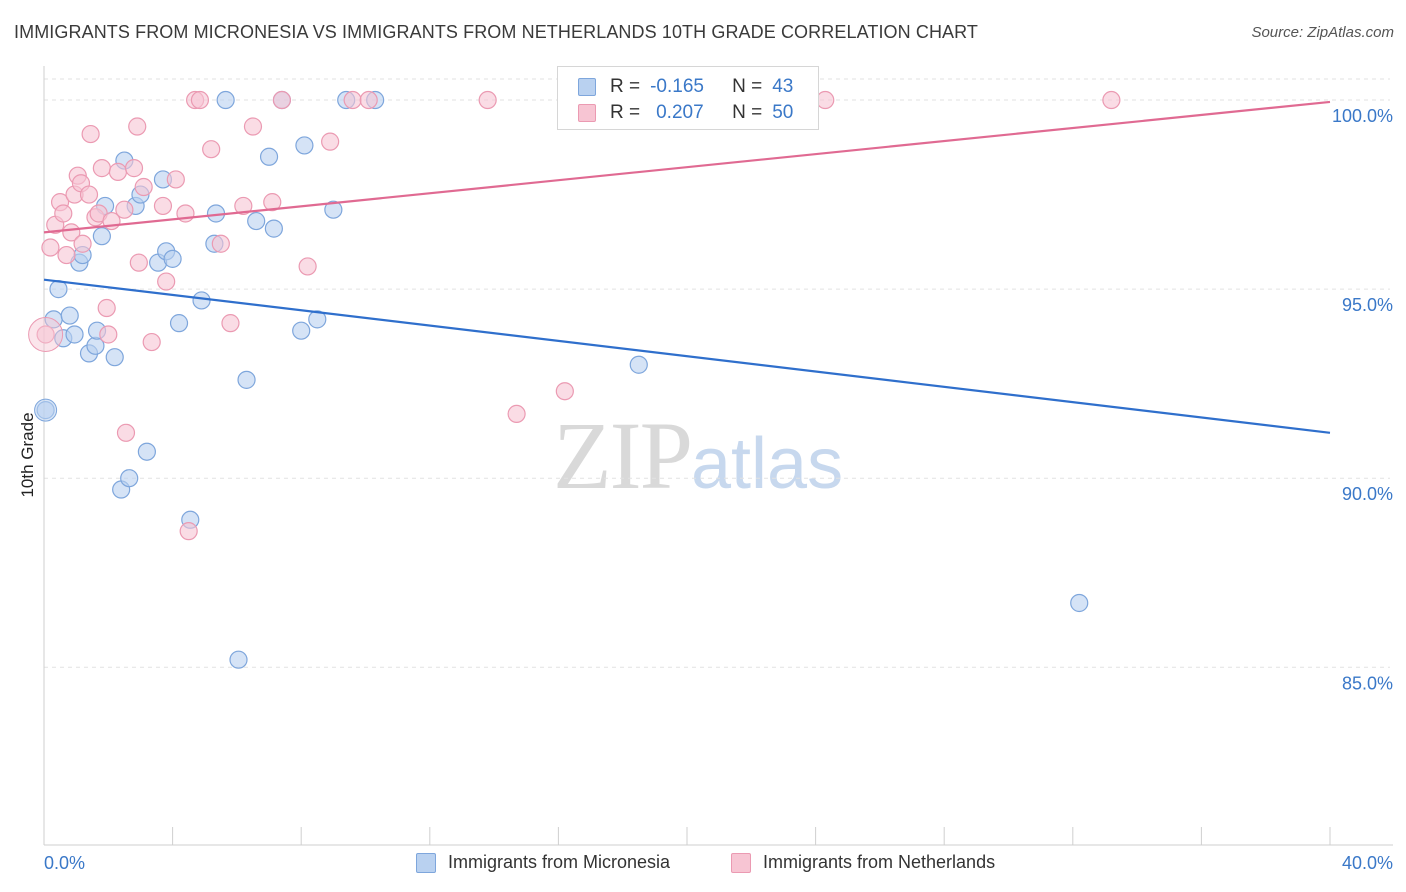 The height and width of the screenshot is (892, 1406). I want to click on stats-legend: R = -0.165 N = 43 R = 0.207 N = 50, so click(688, 98).